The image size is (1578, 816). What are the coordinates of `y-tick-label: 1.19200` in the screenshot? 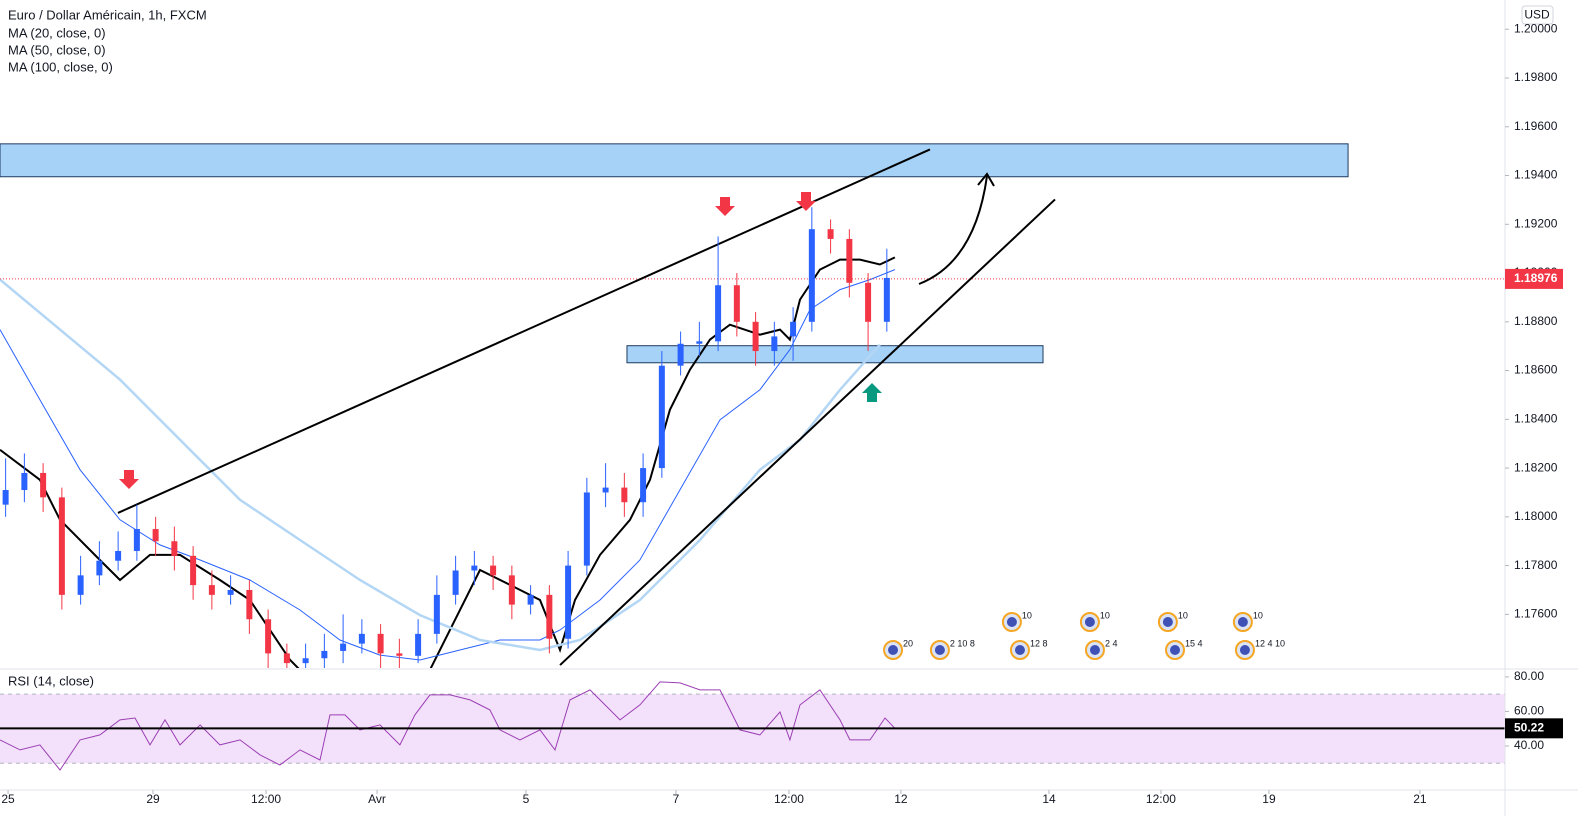 It's located at (1536, 223).